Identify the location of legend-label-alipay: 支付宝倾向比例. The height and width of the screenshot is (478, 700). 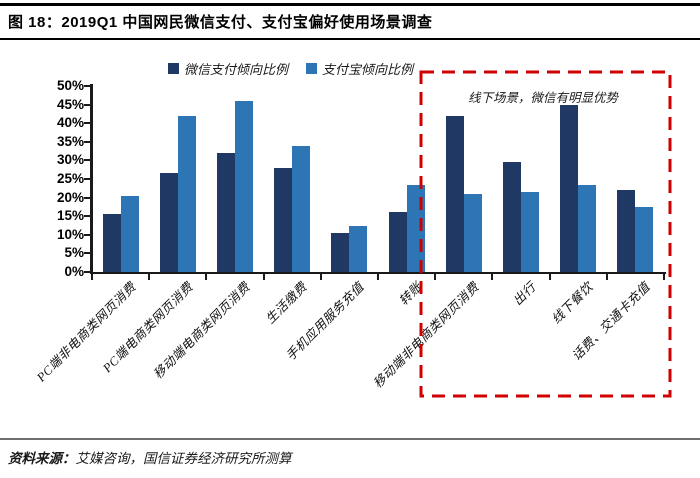
(368, 69).